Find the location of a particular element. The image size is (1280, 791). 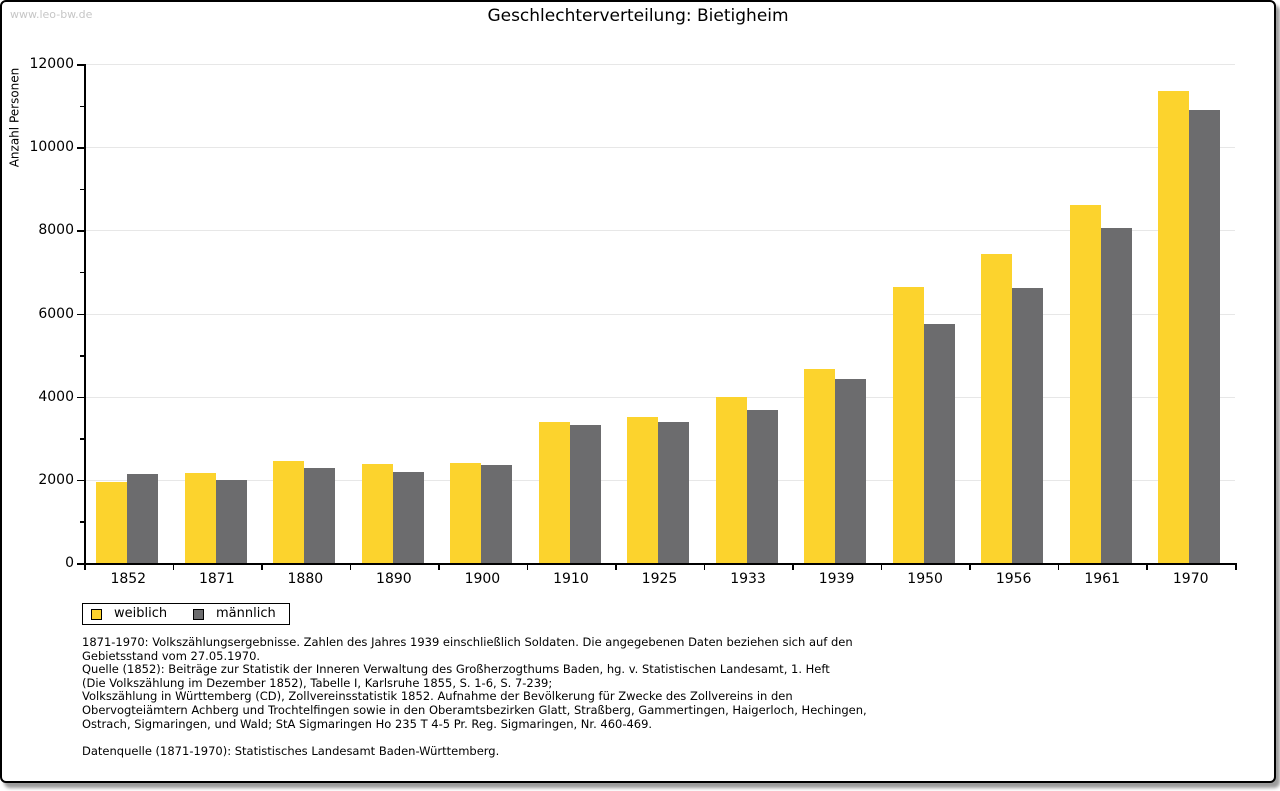

x-tick-label-1970: 1970 is located at coordinates (1190, 579).